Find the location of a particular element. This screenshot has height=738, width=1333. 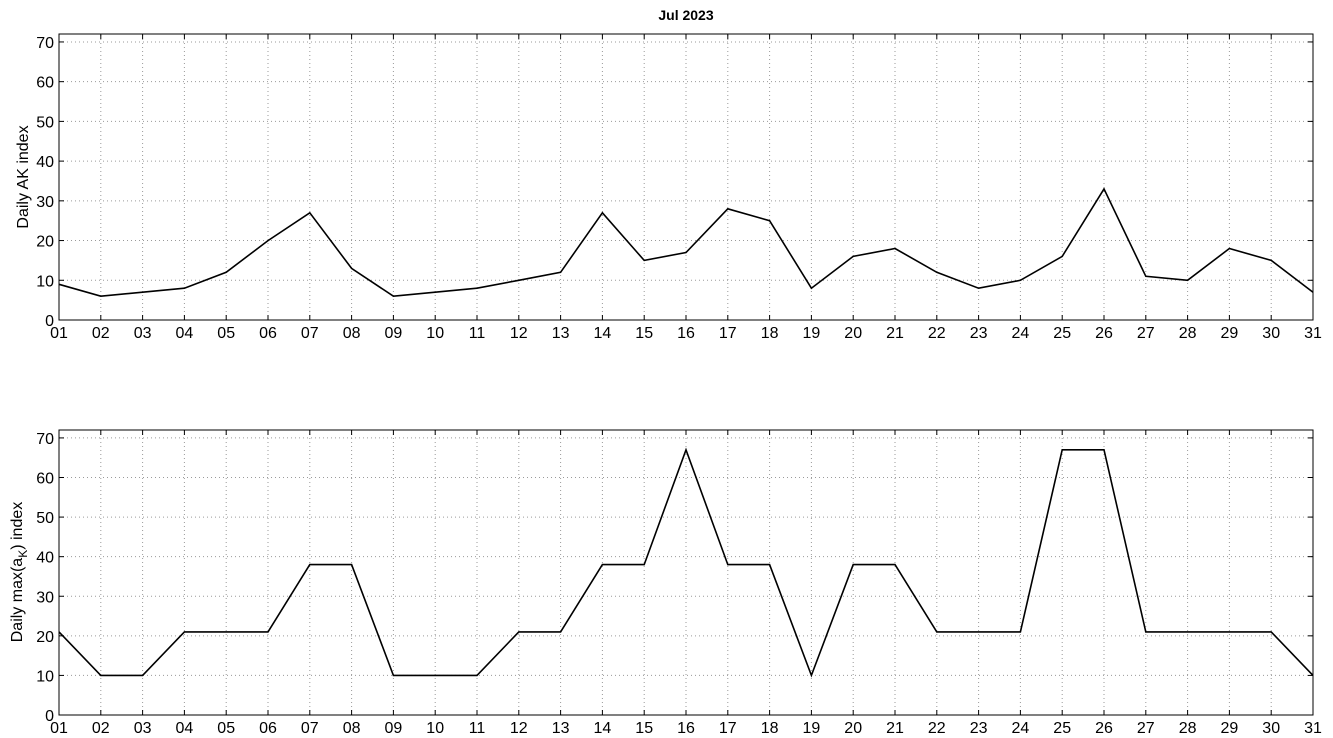

bottom-x-tick-label: 13 is located at coordinates (561, 728).